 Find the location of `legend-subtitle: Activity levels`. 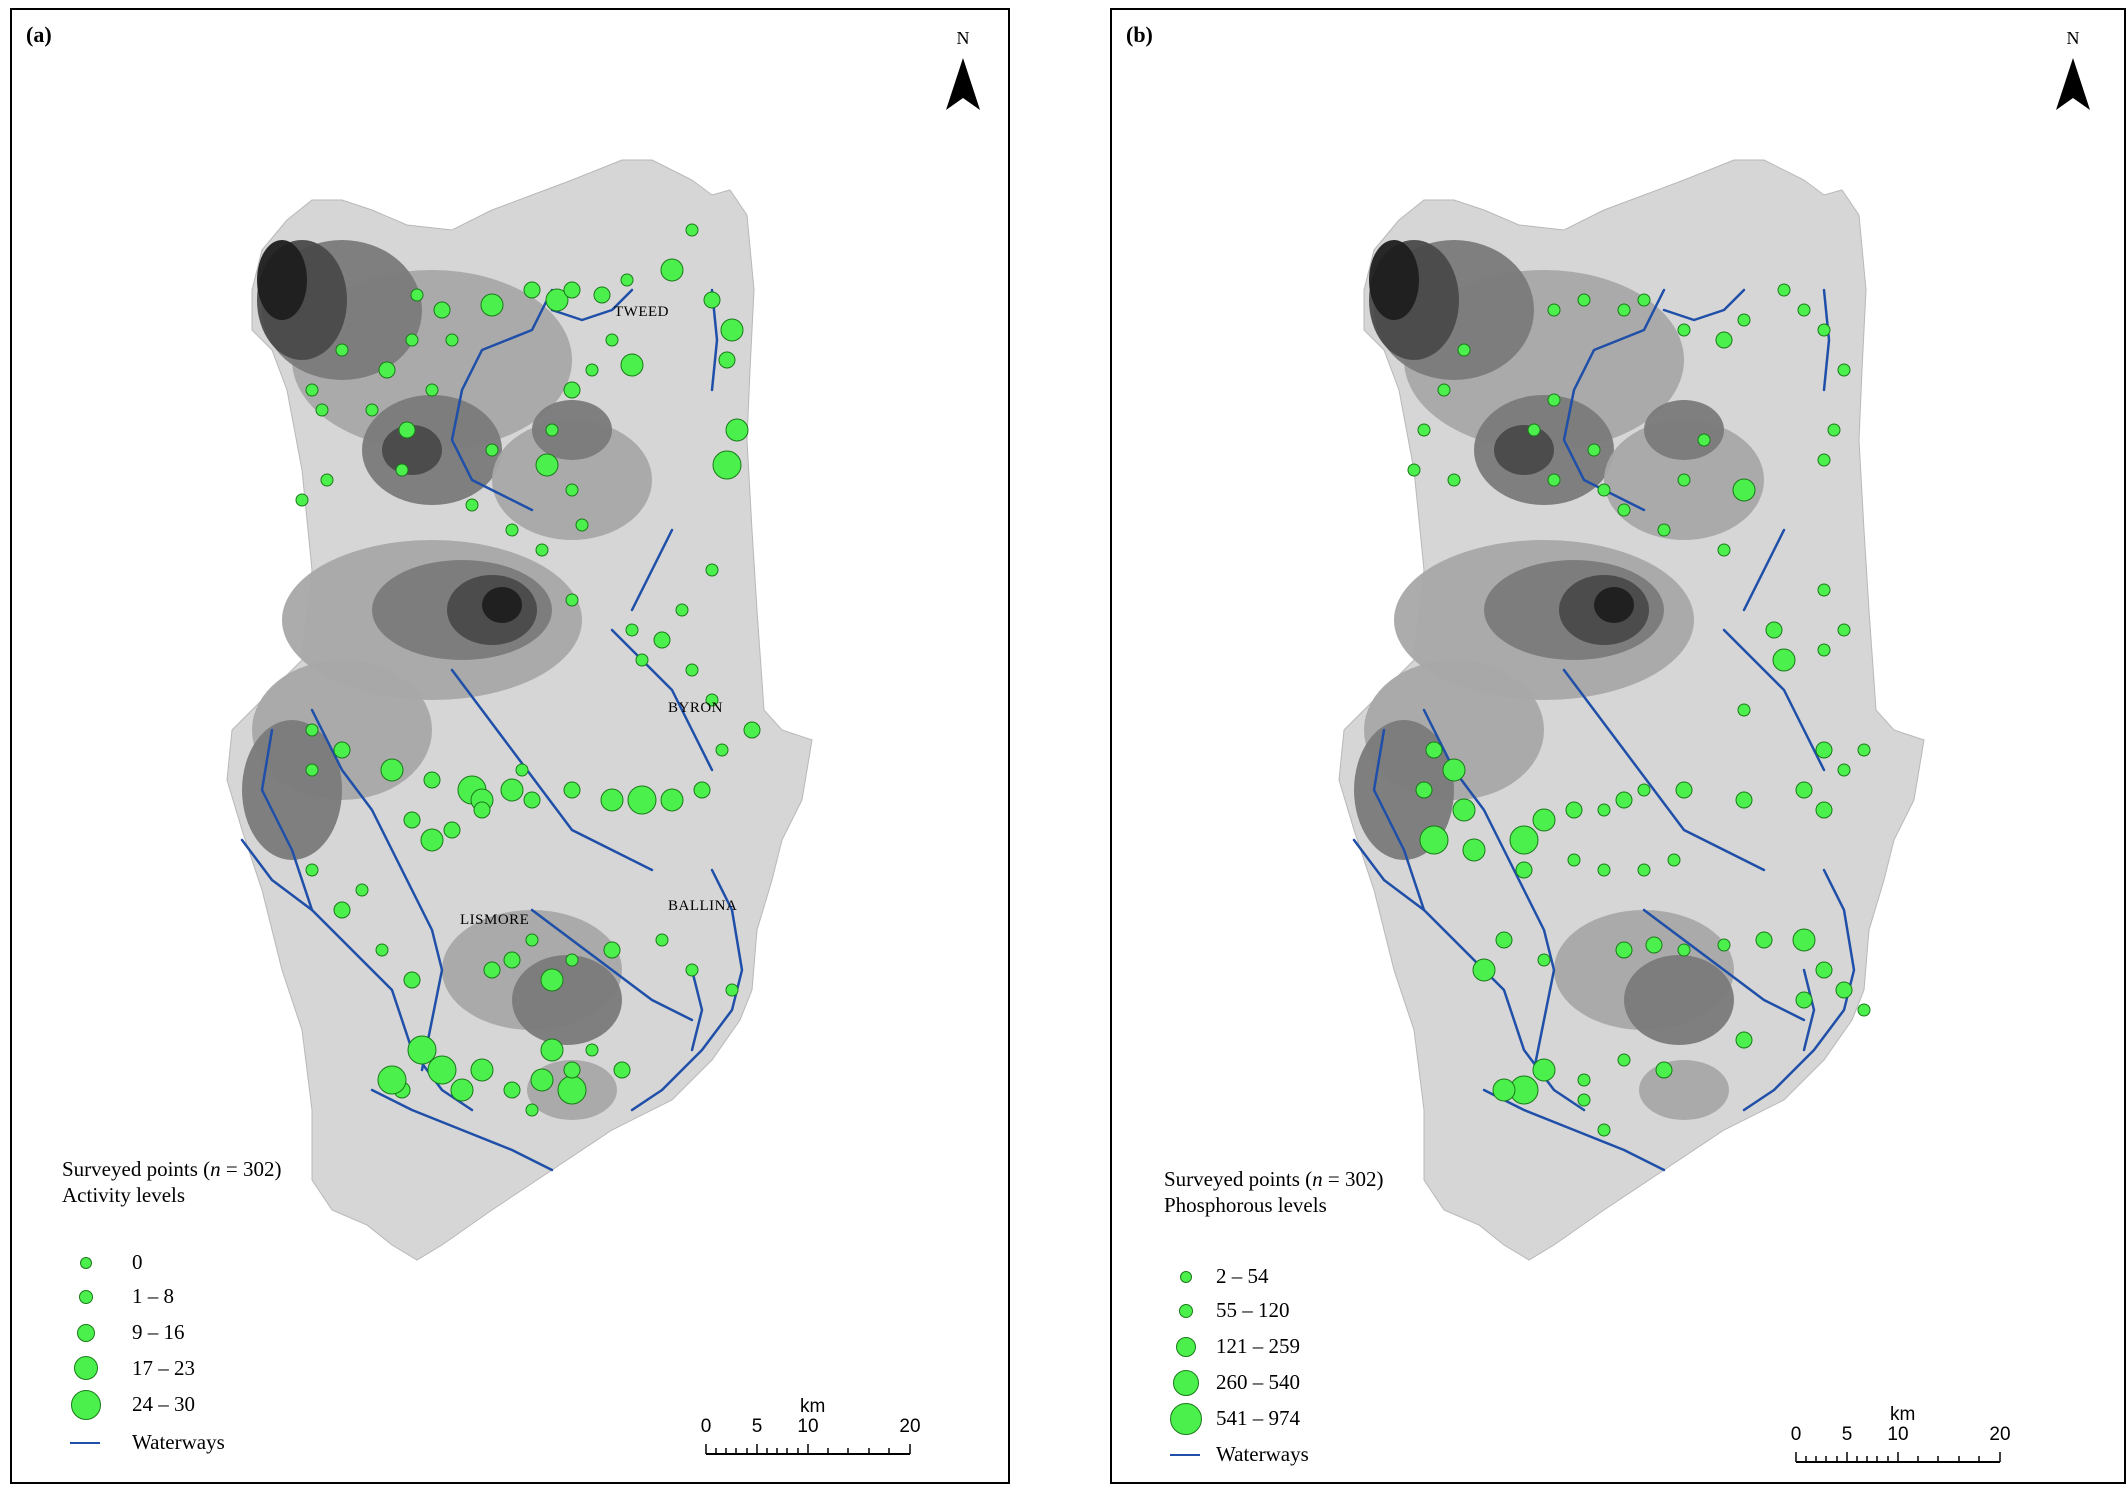

legend-subtitle: Activity levels is located at coordinates (124, 1195).